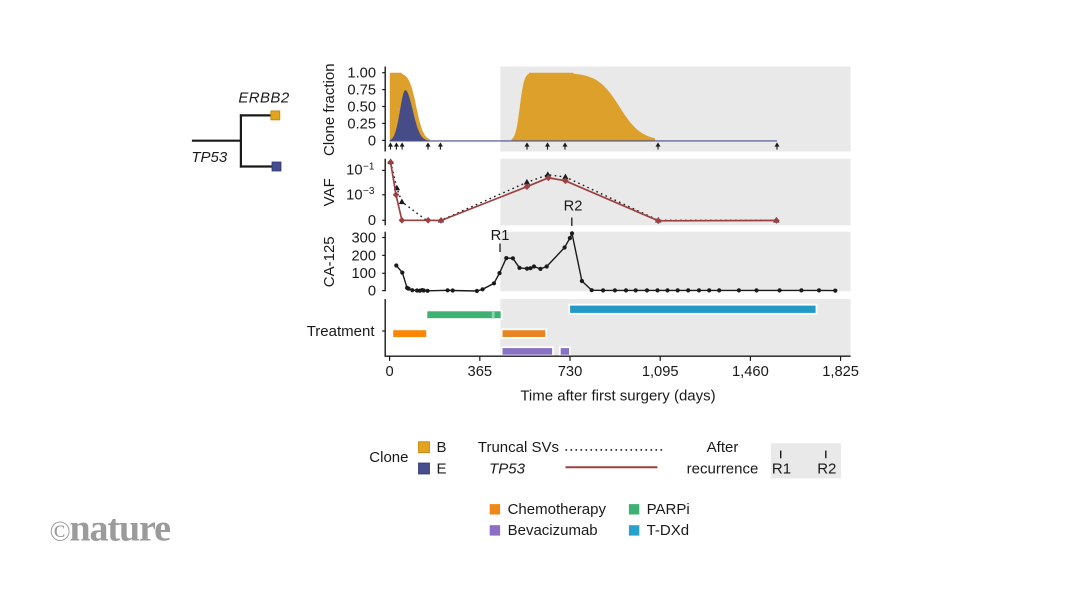 The width and height of the screenshot is (1066, 600). What do you see at coordinates (329, 261) in the screenshot?
I see `svg-text: CA-125` at bounding box center [329, 261].